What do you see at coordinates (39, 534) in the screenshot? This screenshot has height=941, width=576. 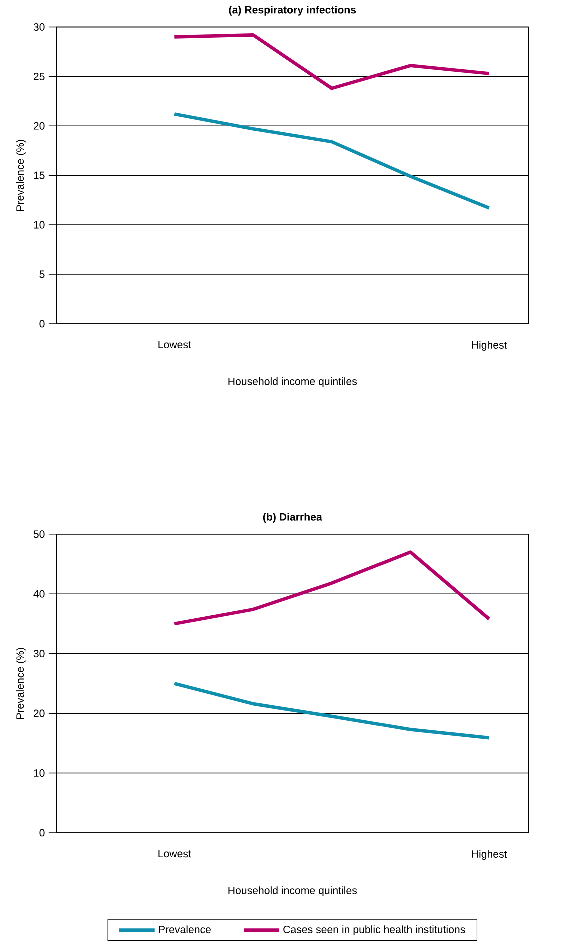 I see `y-tick-label: 50` at bounding box center [39, 534].